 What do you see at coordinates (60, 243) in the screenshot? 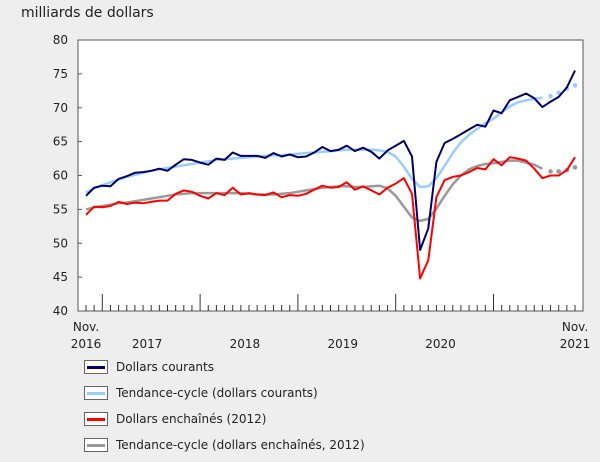
I see `y-tick-label: 50` at bounding box center [60, 243].